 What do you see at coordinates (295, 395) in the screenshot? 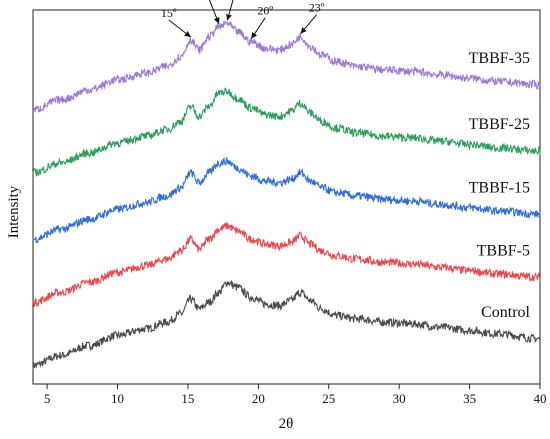
I see `x-axis-ticks: 5 10 15 20 25 30 35 40` at bounding box center [295, 395].